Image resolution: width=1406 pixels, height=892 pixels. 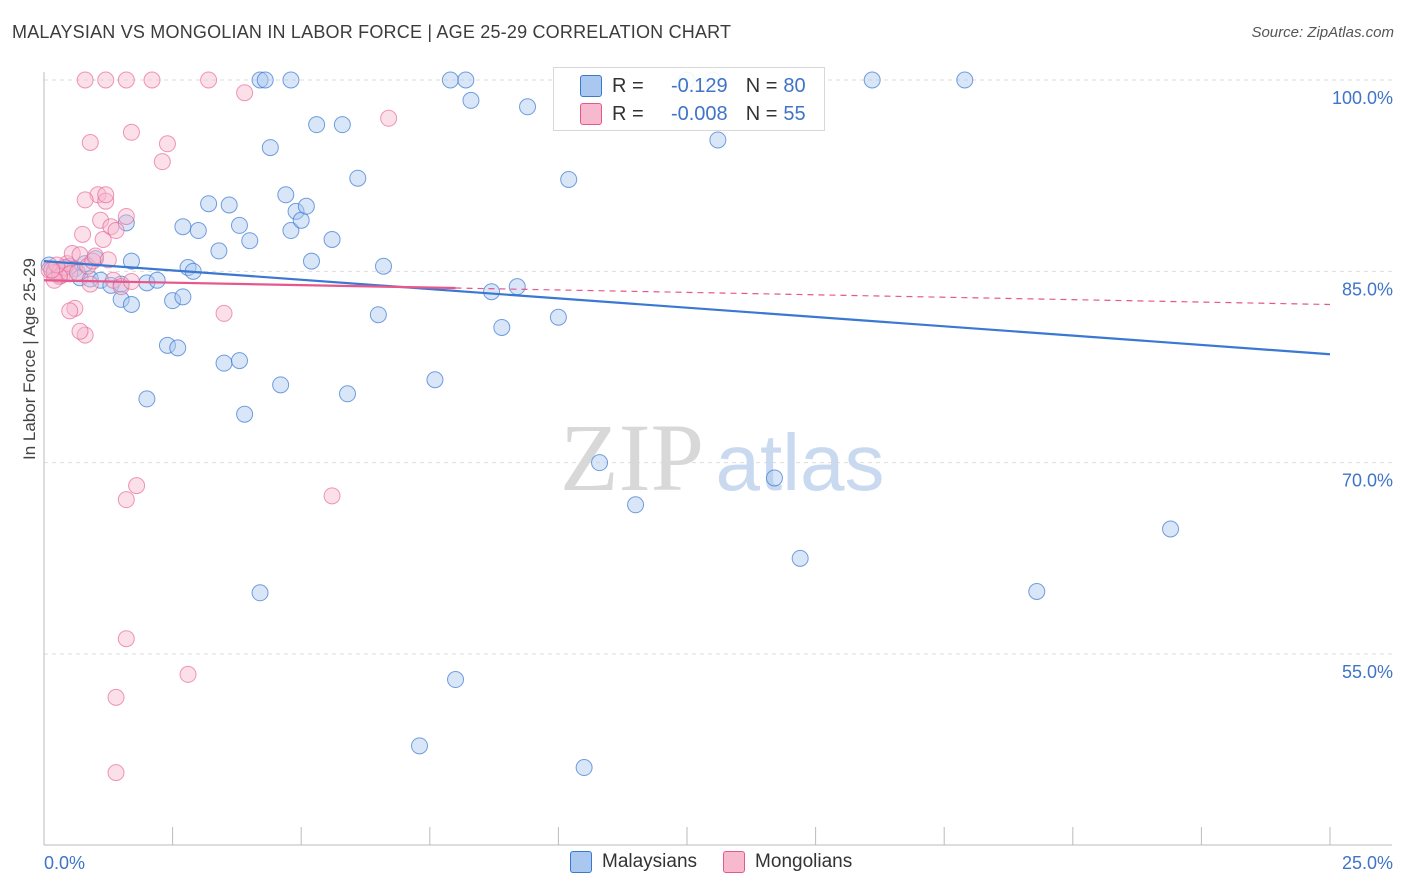 I want to click on mongolians-trend-line-dashed, so click(x=893, y=296).